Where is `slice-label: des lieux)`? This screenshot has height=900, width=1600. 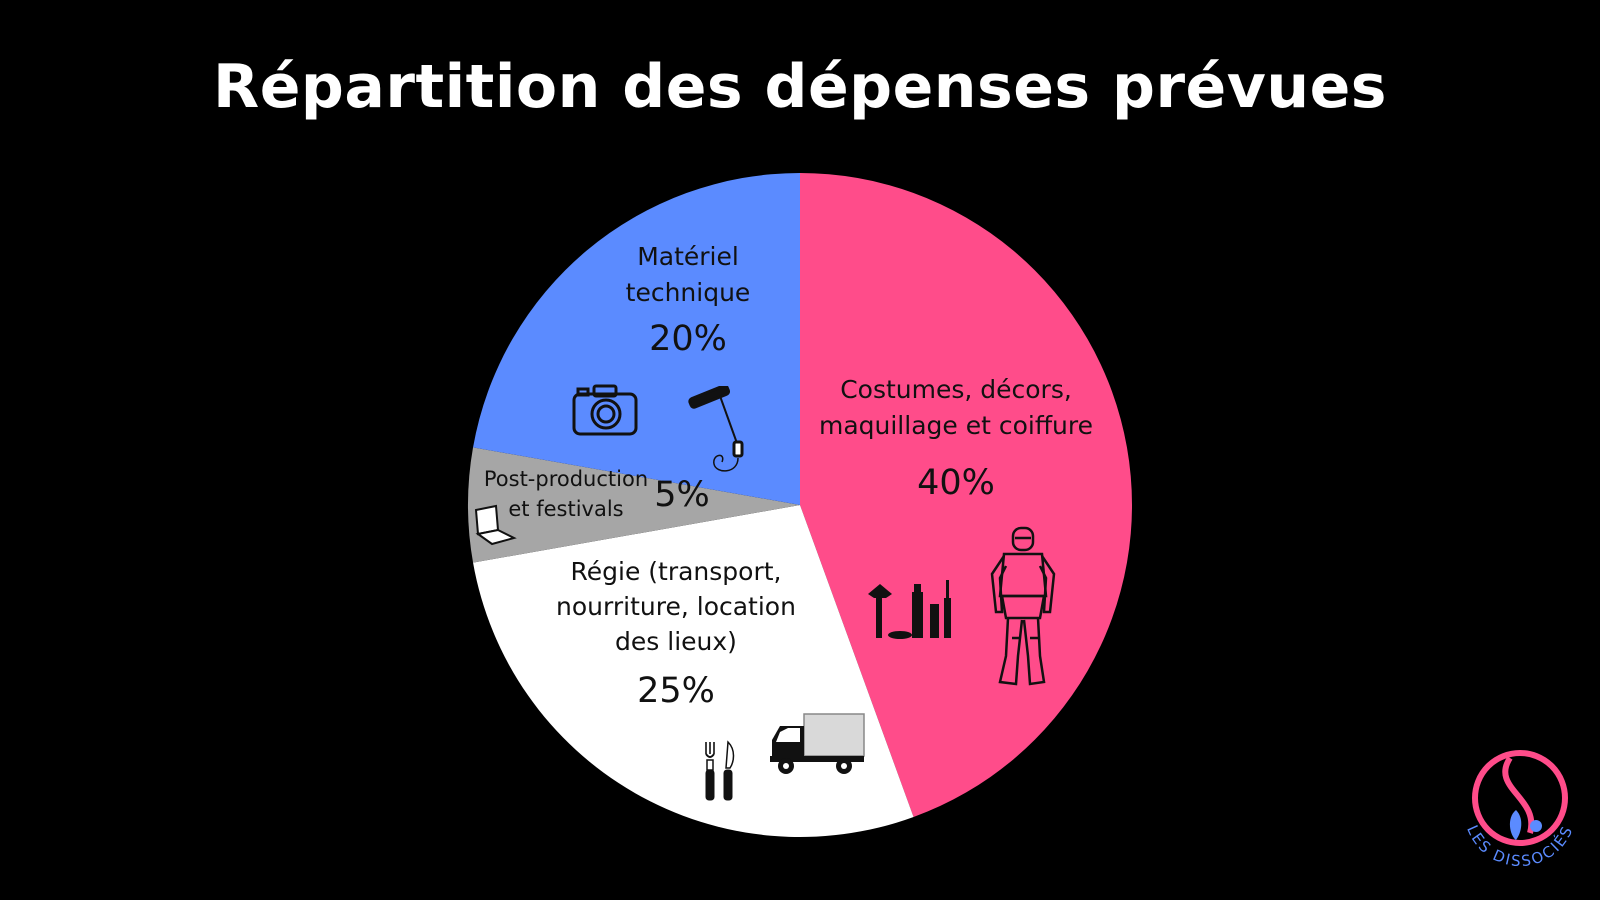 slice-label: des lieux) is located at coordinates (676, 641).